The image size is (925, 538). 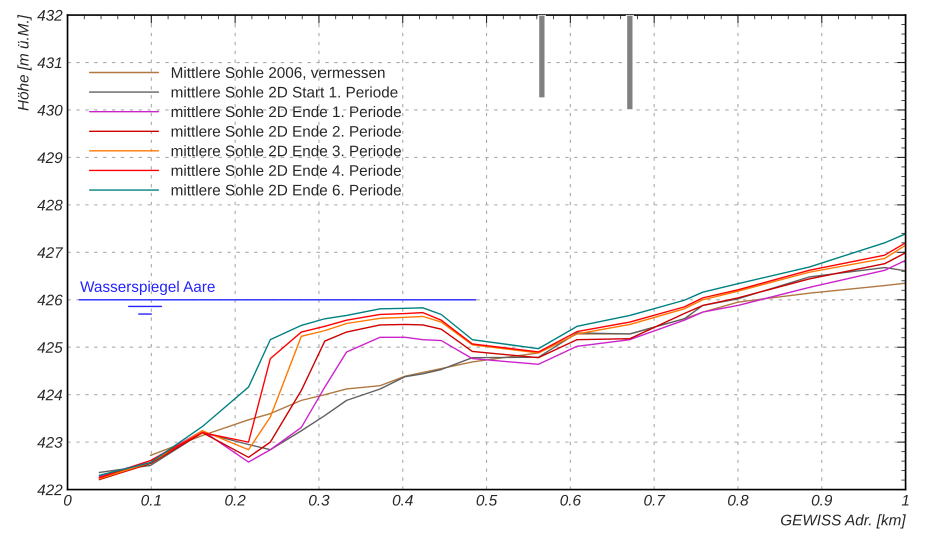 I want to click on x-tick-label: 0.7, so click(x=655, y=500).